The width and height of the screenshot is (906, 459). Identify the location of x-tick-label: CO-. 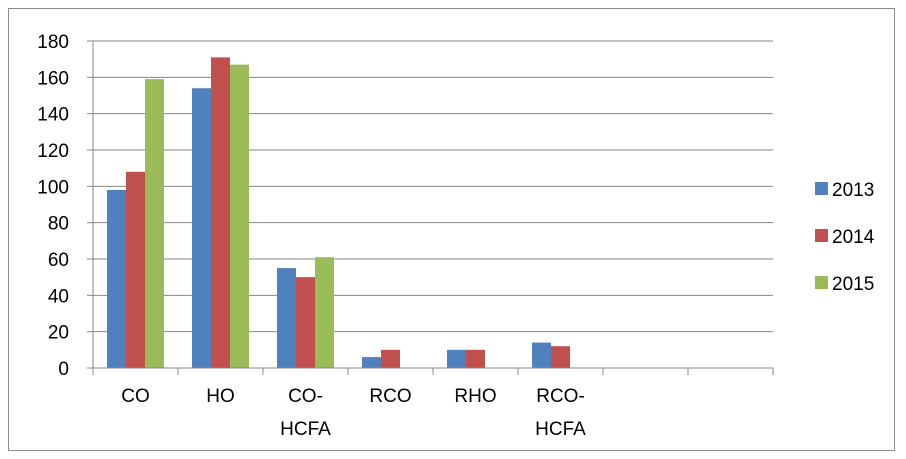
(305, 396).